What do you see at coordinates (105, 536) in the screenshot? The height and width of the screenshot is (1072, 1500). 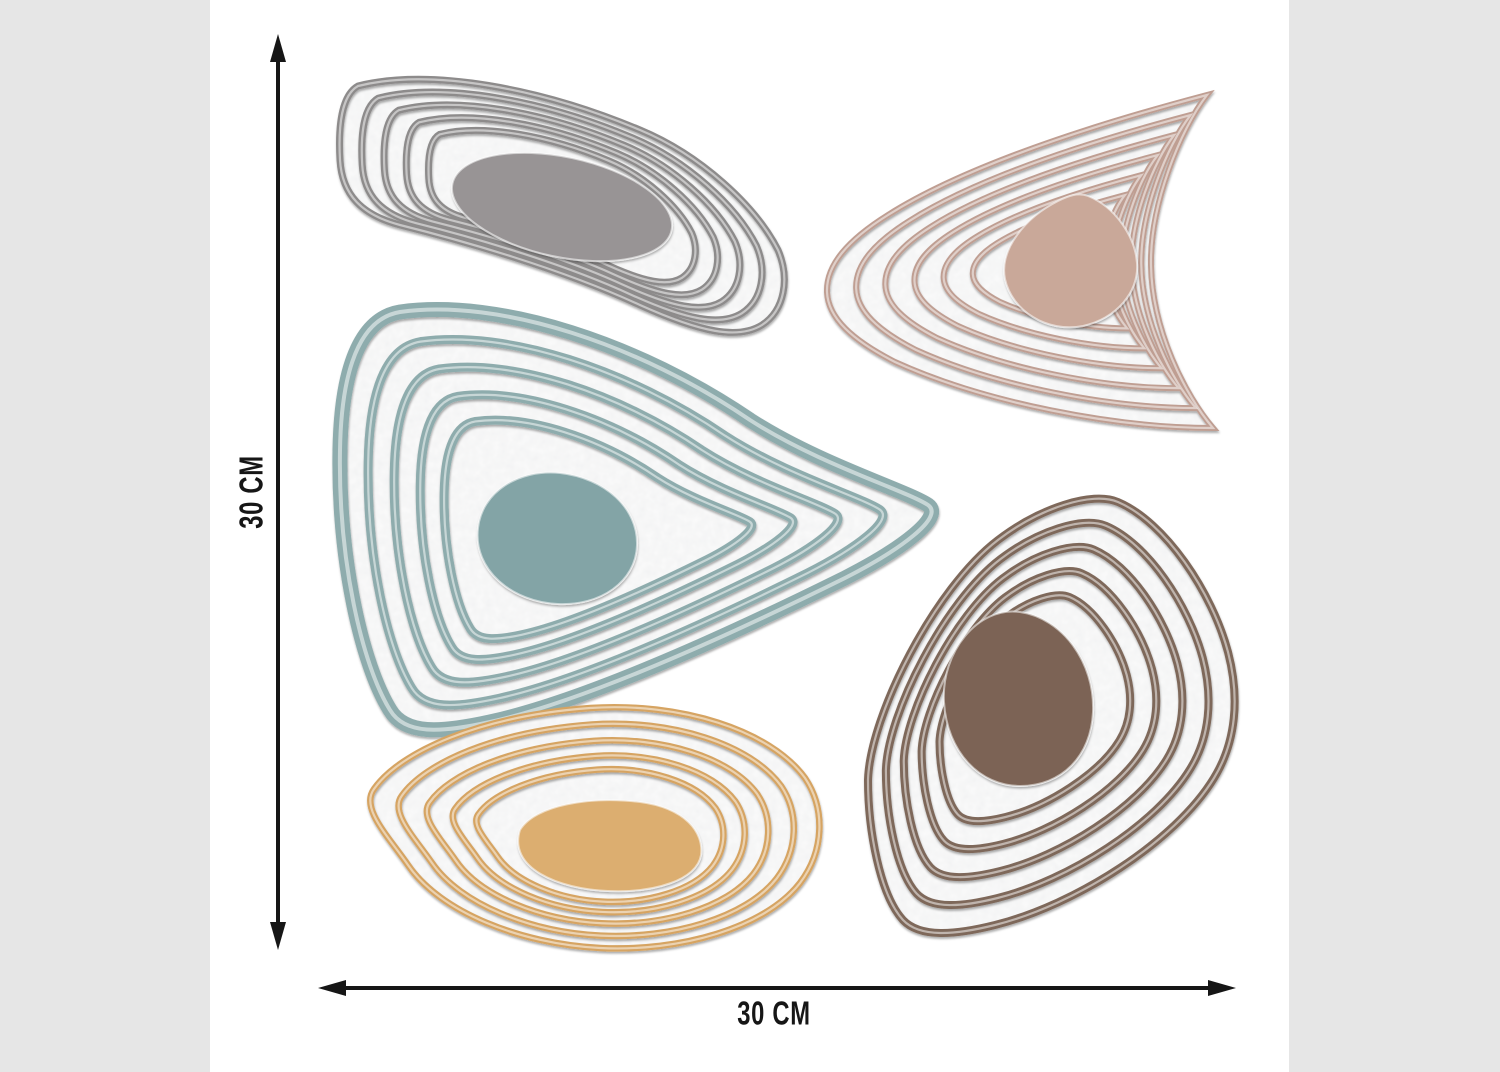 I see `left-margin-band` at bounding box center [105, 536].